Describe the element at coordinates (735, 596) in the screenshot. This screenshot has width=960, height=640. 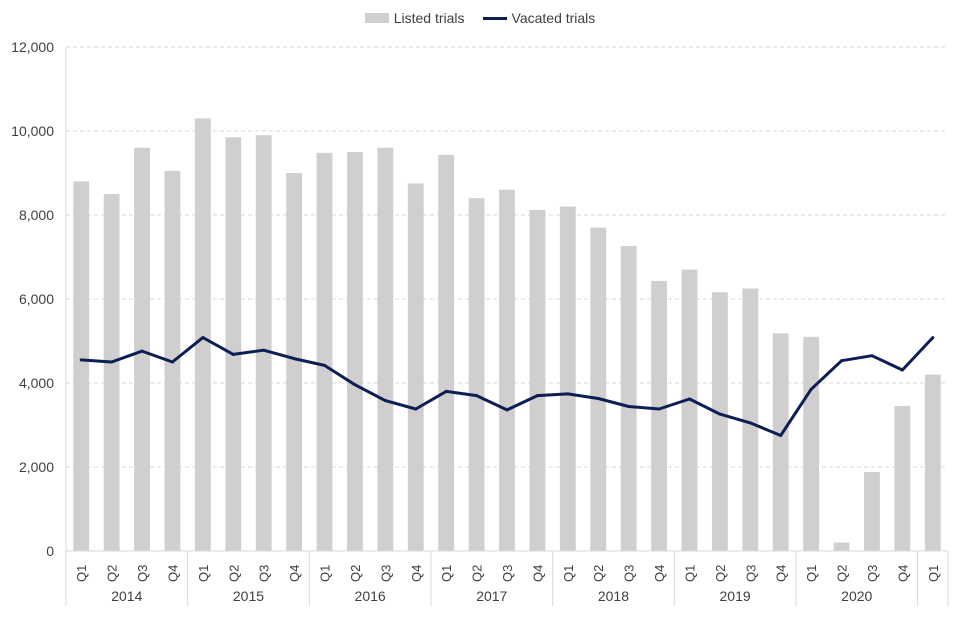
I see `x-year-label: 2019` at that location.